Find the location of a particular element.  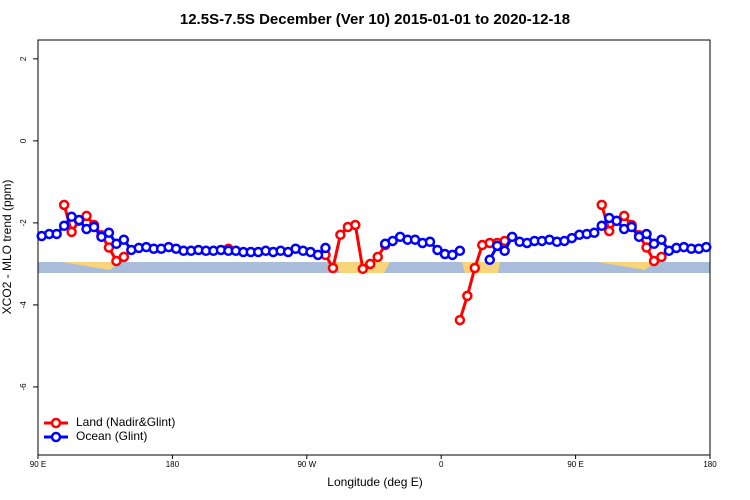

x-tick-label: 0 is located at coordinates (441, 464).